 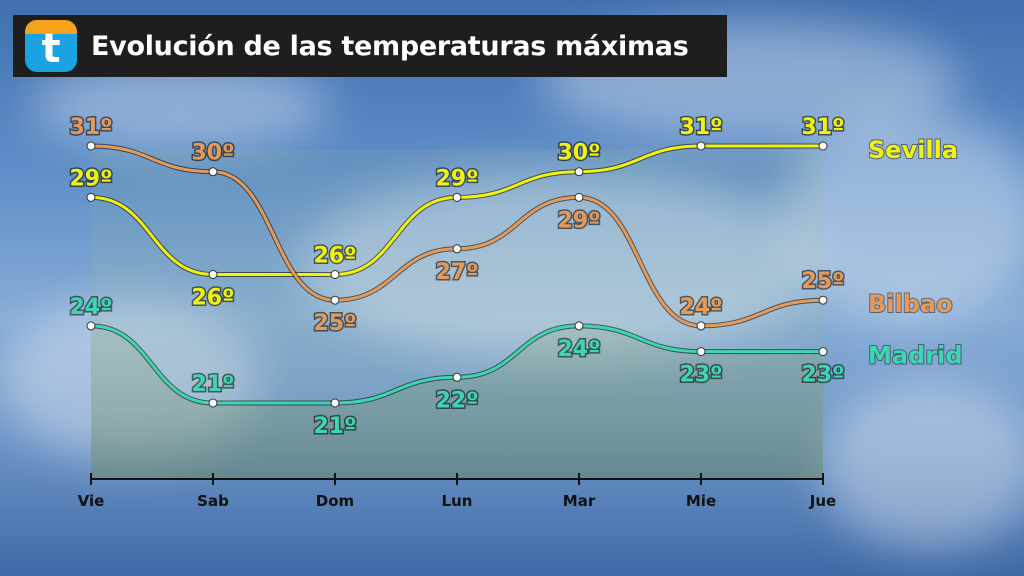 I want to click on bilbao-data-label: 24º, so click(x=700, y=307).